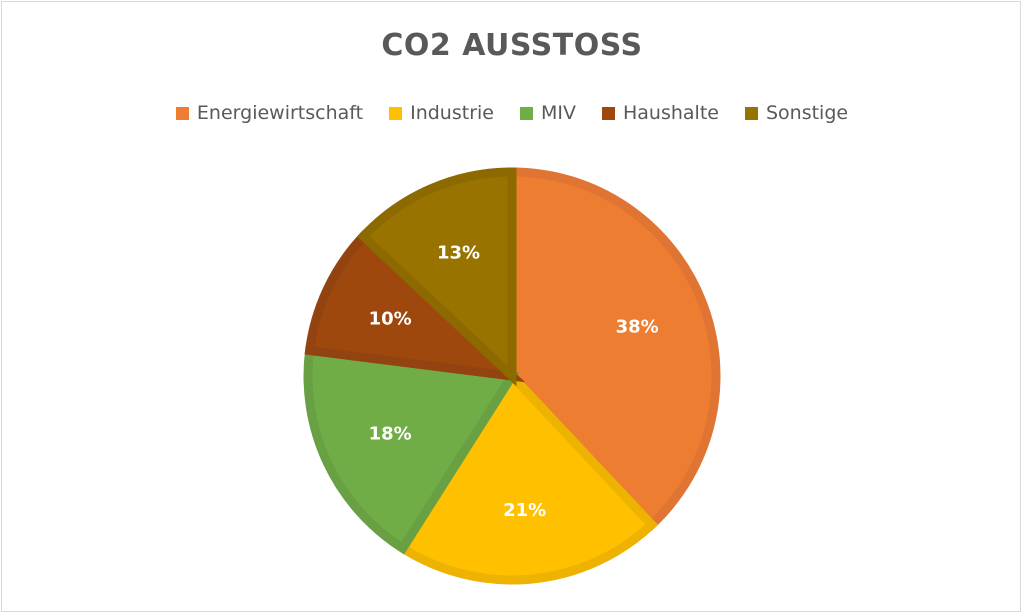 The width and height of the screenshot is (1024, 615). I want to click on chart-title: CO2 AUSSTOSS, so click(512, 45).